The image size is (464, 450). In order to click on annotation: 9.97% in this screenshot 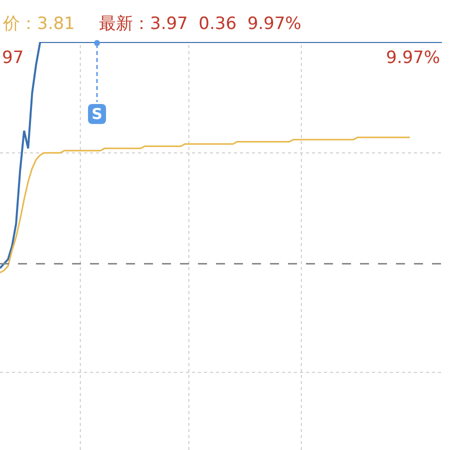, I will do `click(413, 58)`.